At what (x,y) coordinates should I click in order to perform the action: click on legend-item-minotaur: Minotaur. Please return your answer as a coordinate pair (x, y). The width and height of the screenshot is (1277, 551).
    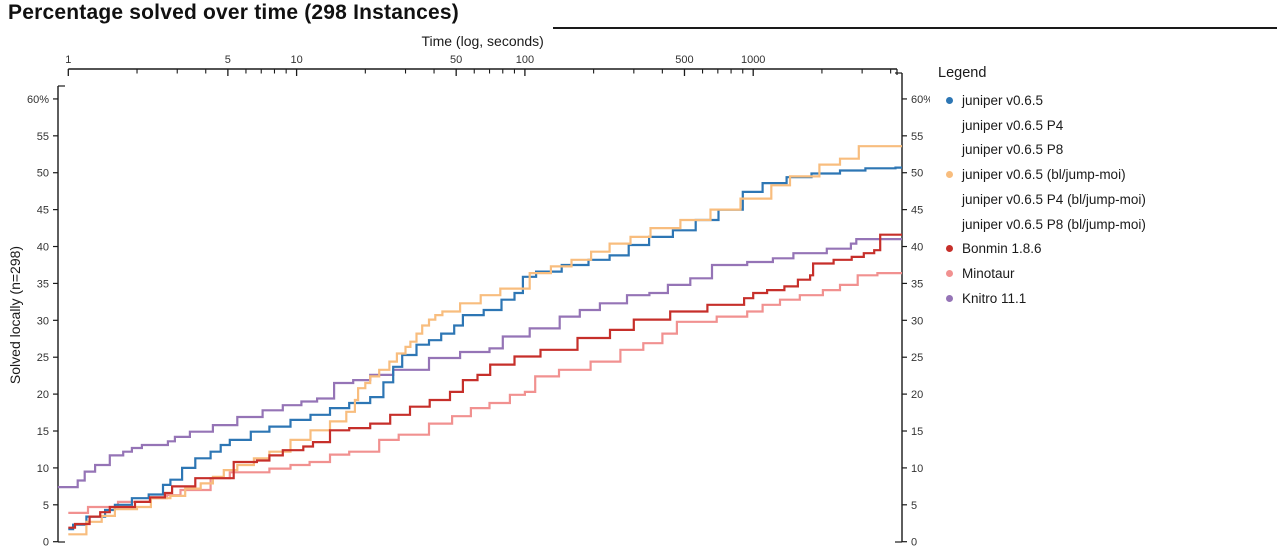
    Looking at the image, I should click on (1103, 273).